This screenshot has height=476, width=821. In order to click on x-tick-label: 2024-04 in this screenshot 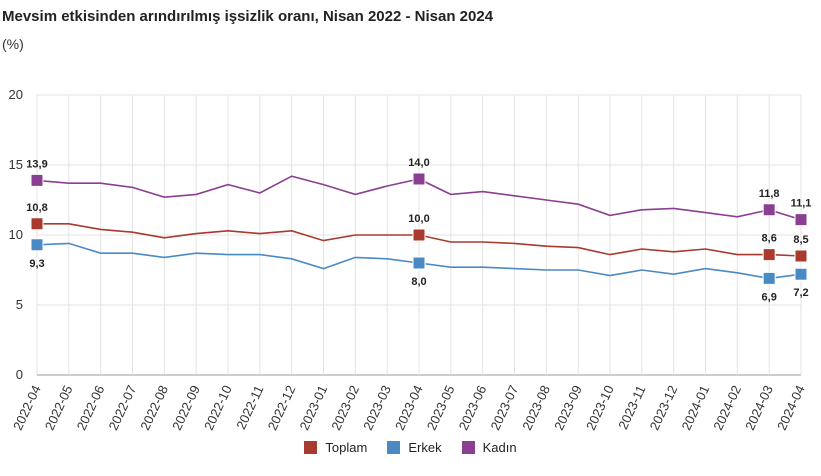, I will do `click(791, 408)`.